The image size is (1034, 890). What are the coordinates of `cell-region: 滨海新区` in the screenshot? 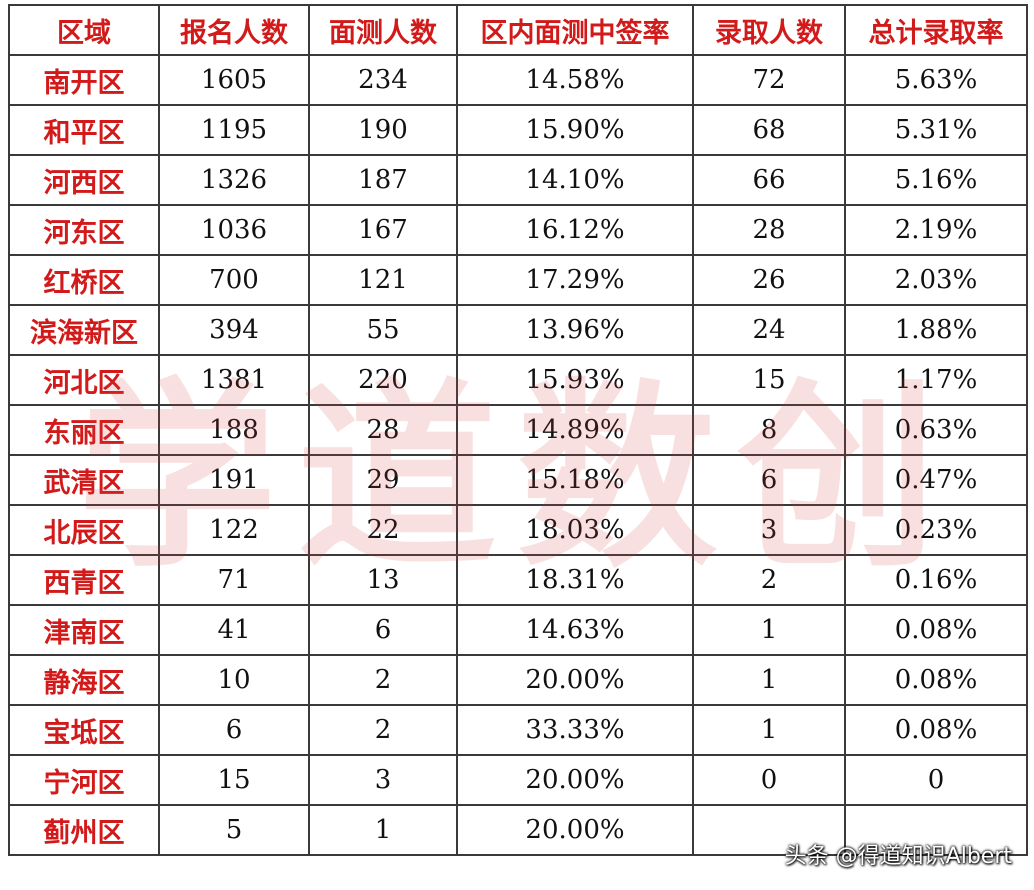 It's located at (84, 330).